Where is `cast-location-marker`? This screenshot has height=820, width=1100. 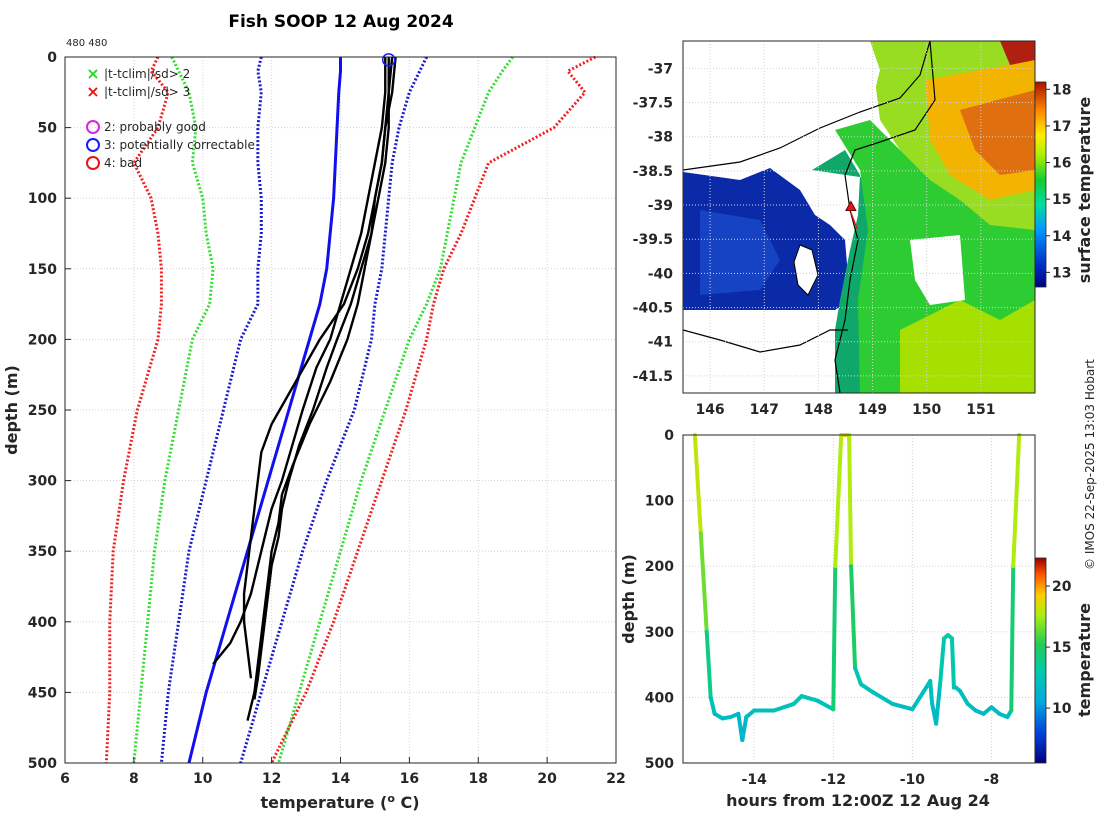
cast-location-marker is located at coordinates (851, 205).